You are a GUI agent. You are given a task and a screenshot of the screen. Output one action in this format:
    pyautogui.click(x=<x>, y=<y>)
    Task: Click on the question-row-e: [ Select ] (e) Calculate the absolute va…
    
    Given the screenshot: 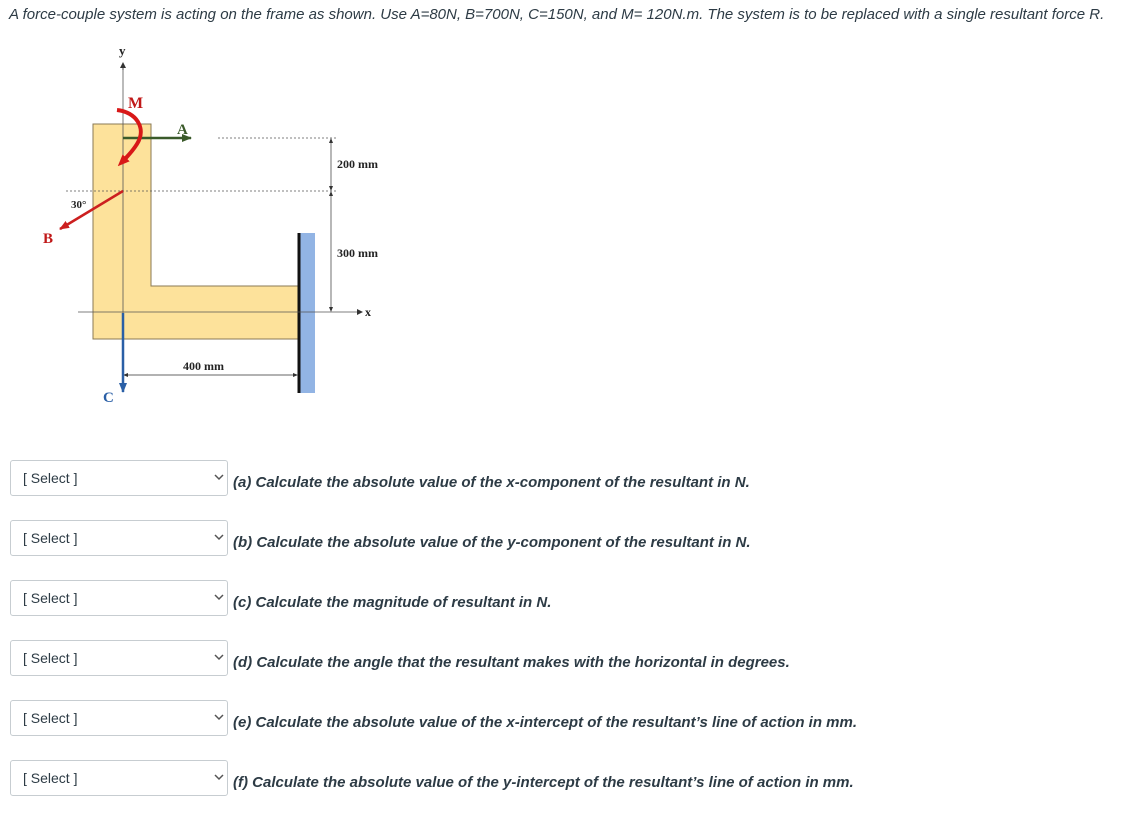 What is the action you would take?
    pyautogui.click(x=460, y=719)
    